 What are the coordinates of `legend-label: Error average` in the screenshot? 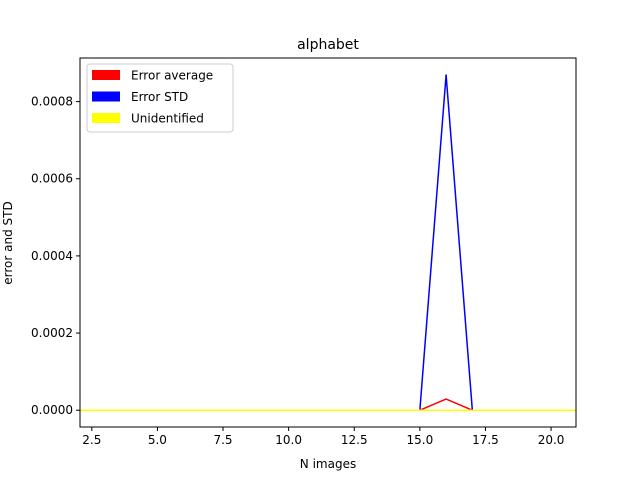 It's located at (172, 76).